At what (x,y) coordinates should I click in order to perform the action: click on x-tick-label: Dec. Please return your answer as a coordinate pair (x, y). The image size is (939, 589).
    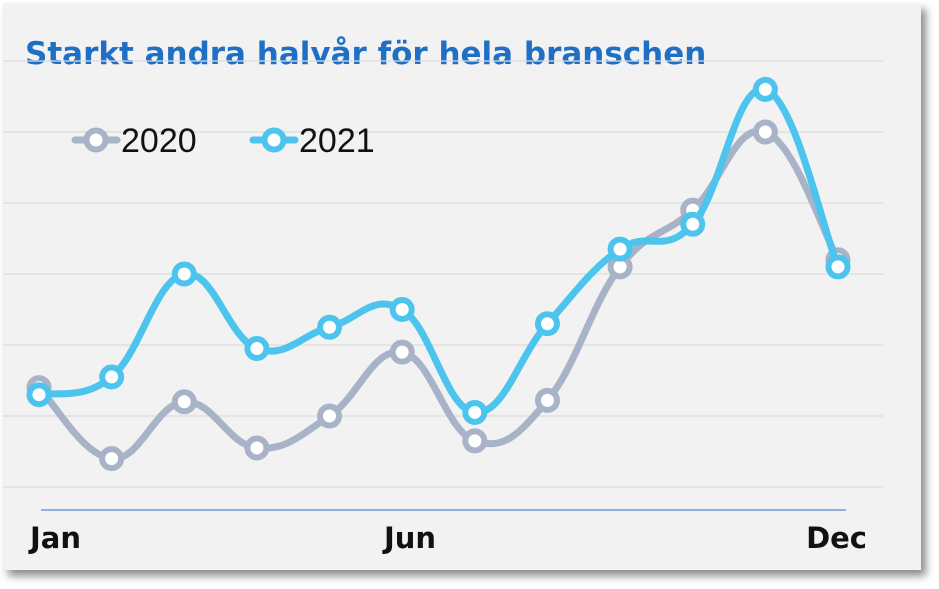
    Looking at the image, I should click on (836, 538).